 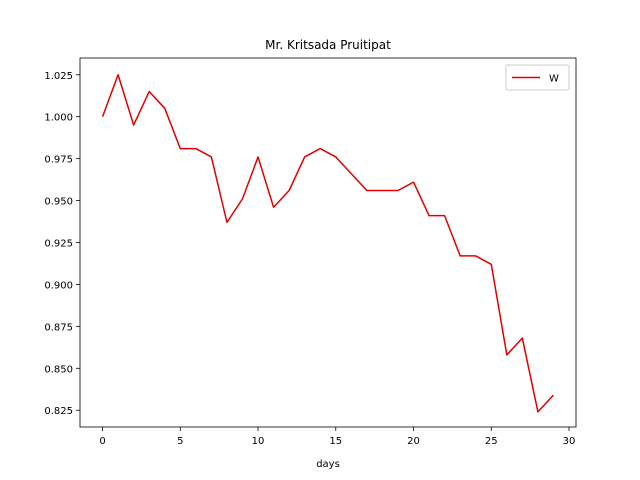 What do you see at coordinates (58, 327) in the screenshot?
I see `y-tick-label: 0.875` at bounding box center [58, 327].